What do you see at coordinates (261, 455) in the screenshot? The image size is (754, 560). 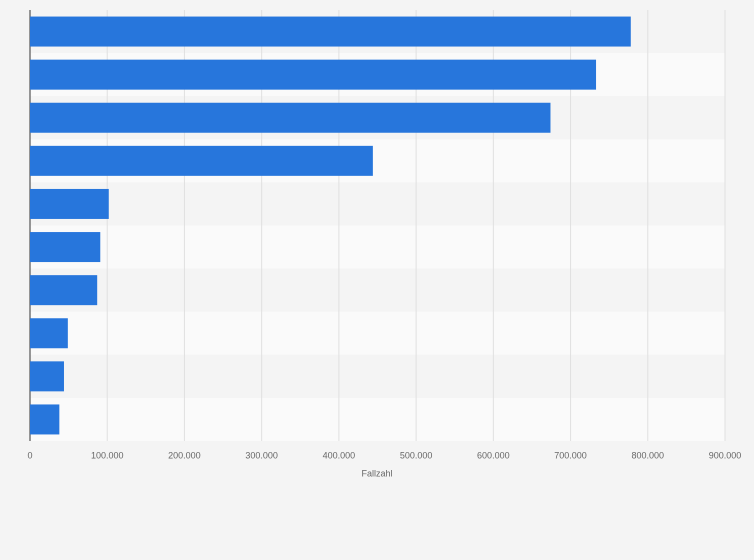 I see `x-tick-label: 300.000` at bounding box center [261, 455].